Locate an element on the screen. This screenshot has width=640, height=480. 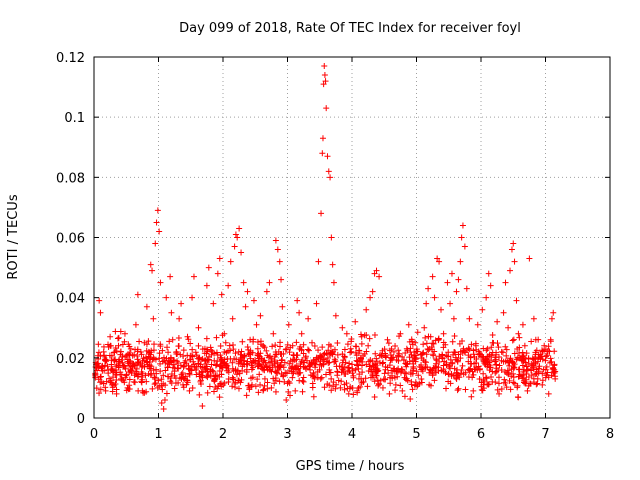
x-tick-label: 1 is located at coordinates (158, 434).